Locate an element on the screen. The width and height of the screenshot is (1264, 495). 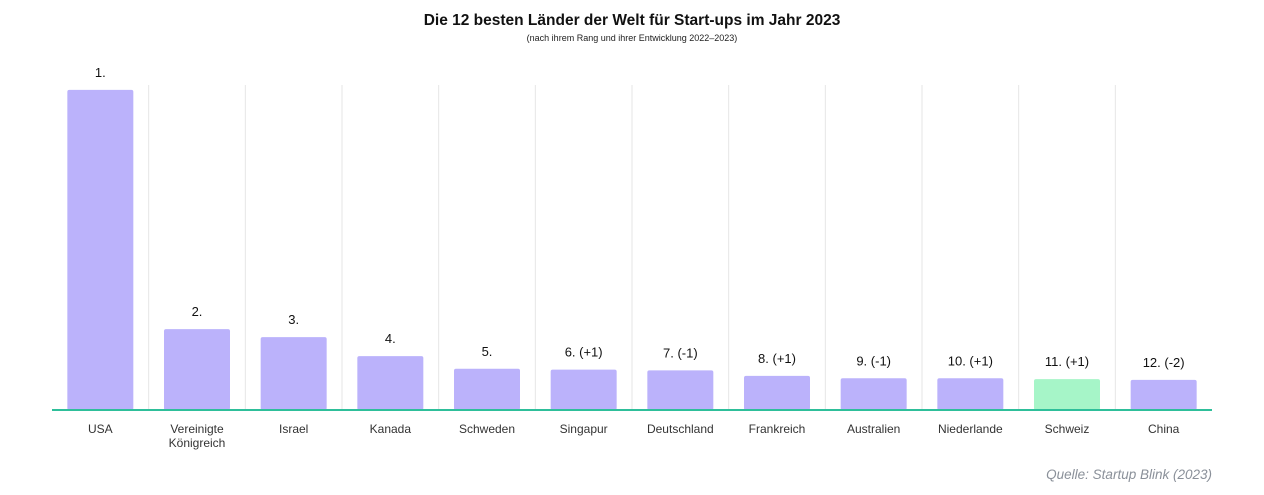
data-label: 6. (+1) is located at coordinates (584, 352).